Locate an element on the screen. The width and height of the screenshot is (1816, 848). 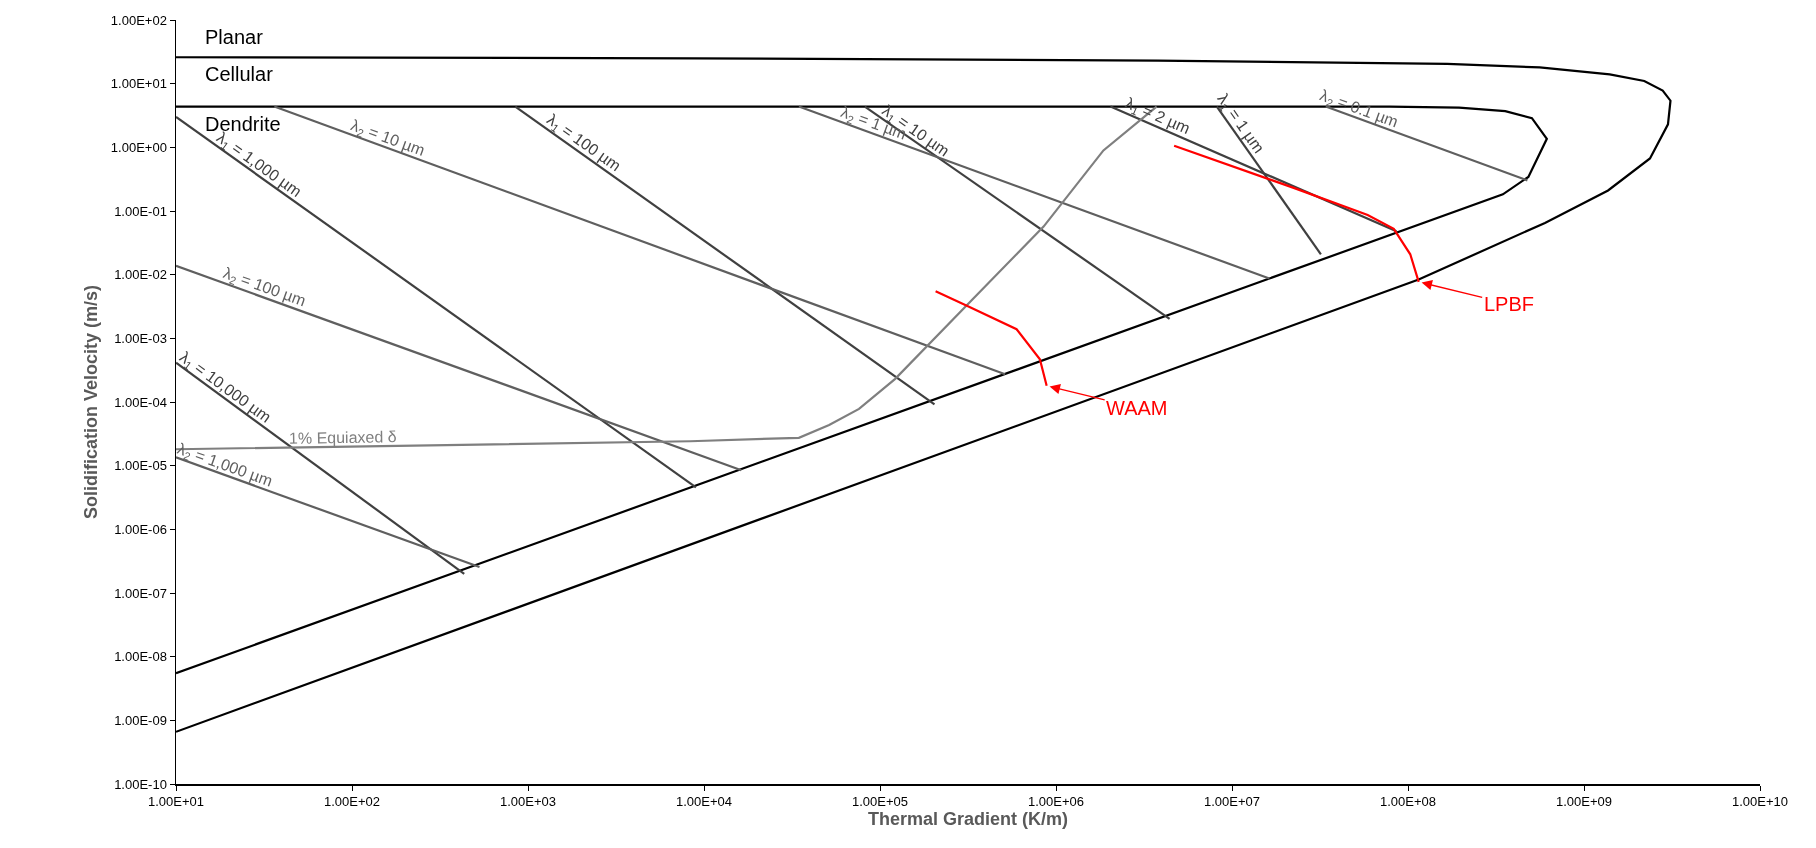
y-tick-label: 1.00E-07 is located at coordinates (140, 593).